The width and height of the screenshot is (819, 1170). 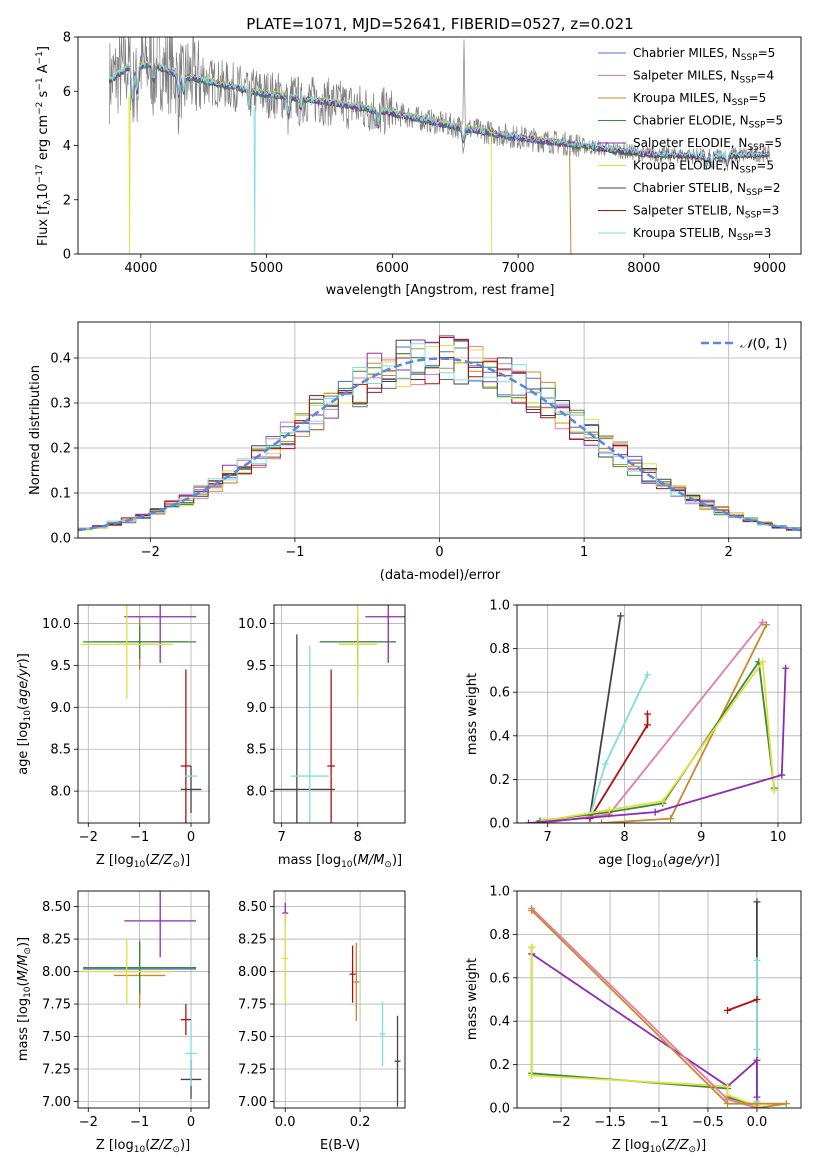 What do you see at coordinates (763, 344) in the screenshot?
I see `legend-entry: 𝒩(0, 1)` at bounding box center [763, 344].